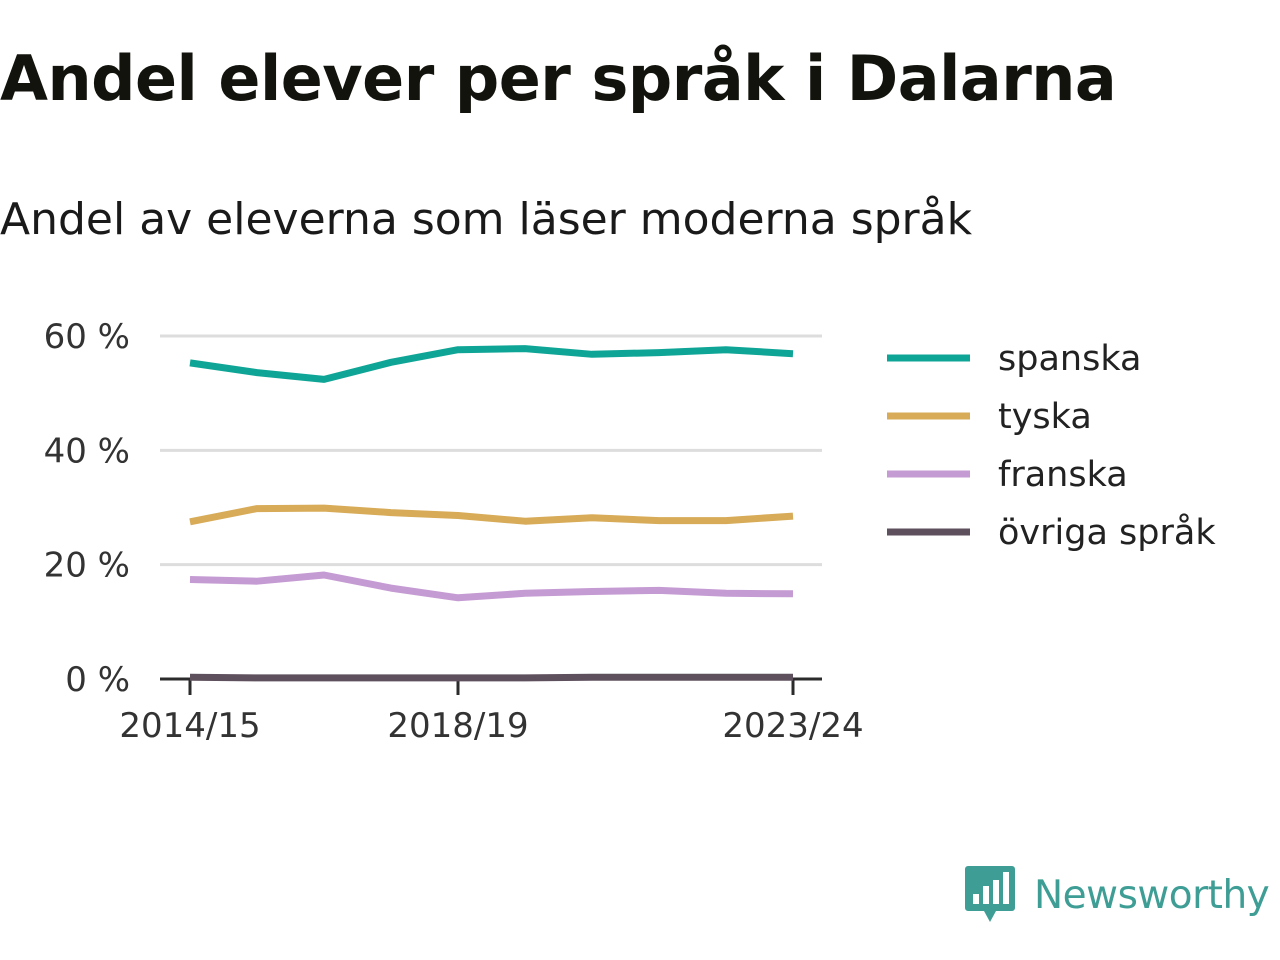 This screenshot has width=1280, height=960. Describe the element at coordinates (491, 677) in the screenshot. I see `series-line-övriga-språk` at that location.